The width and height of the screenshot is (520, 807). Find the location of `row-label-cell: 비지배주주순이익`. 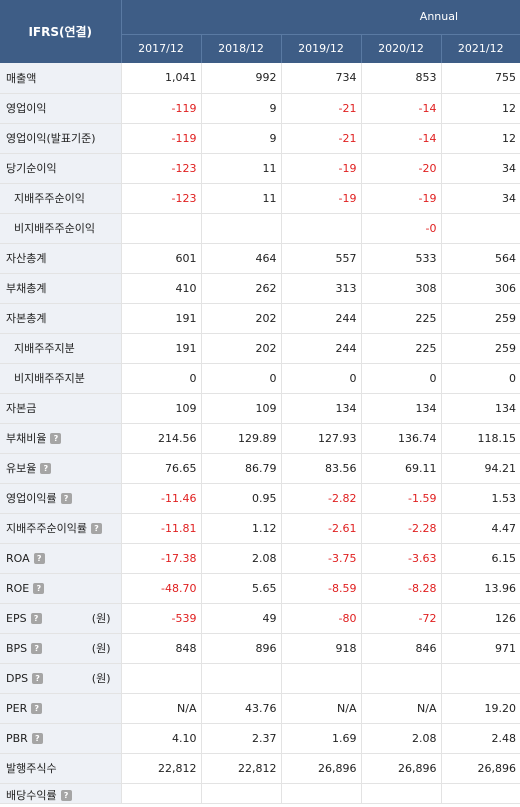

row-label-cell: 비지배주주순이익 is located at coordinates (61, 228).